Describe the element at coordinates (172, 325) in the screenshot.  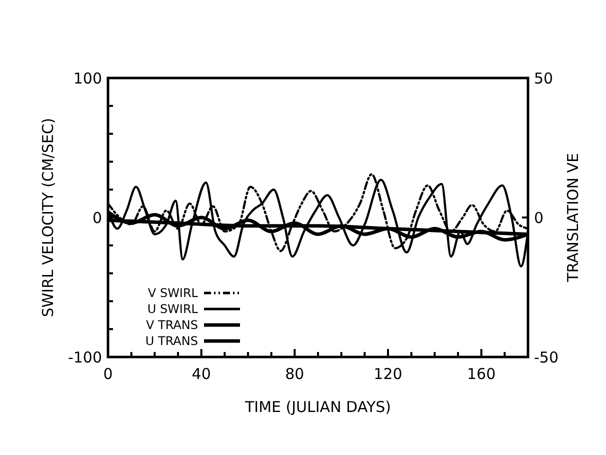
I see `legend-label: V TRANS` at that location.